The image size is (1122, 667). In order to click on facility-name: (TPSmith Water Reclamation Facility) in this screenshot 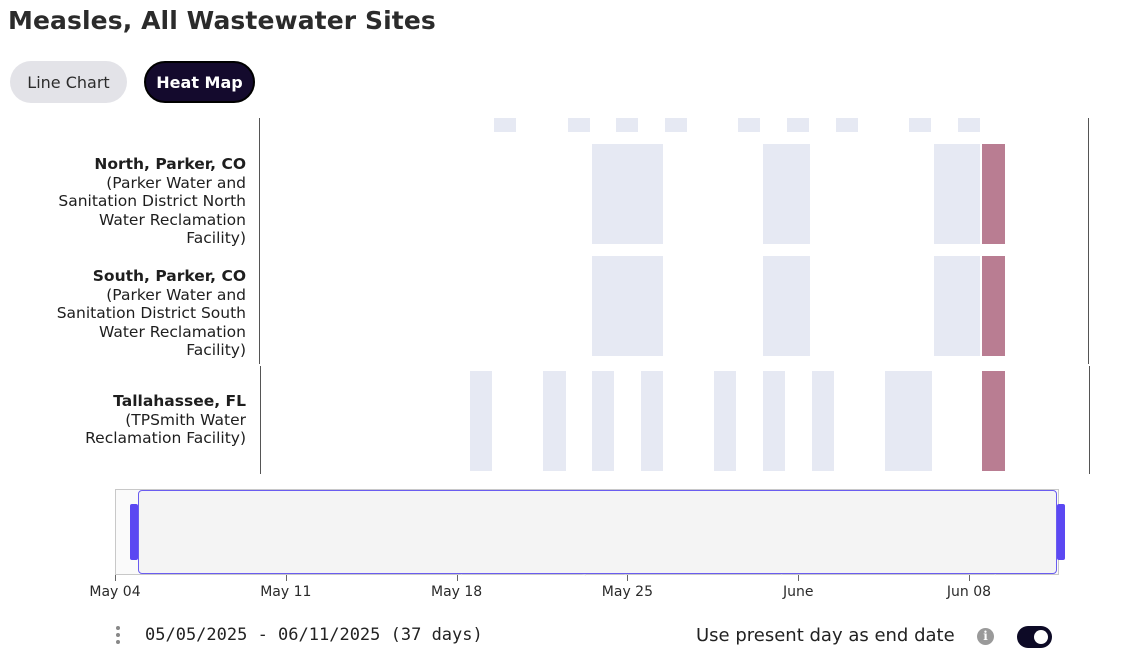, I will do `click(165, 429)`.